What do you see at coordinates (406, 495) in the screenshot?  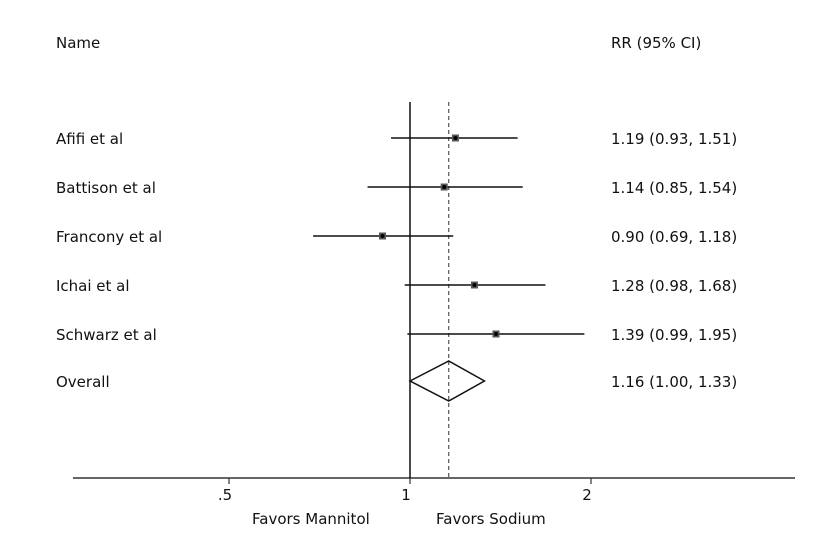 I see `x-tick-label: 1` at bounding box center [406, 495].